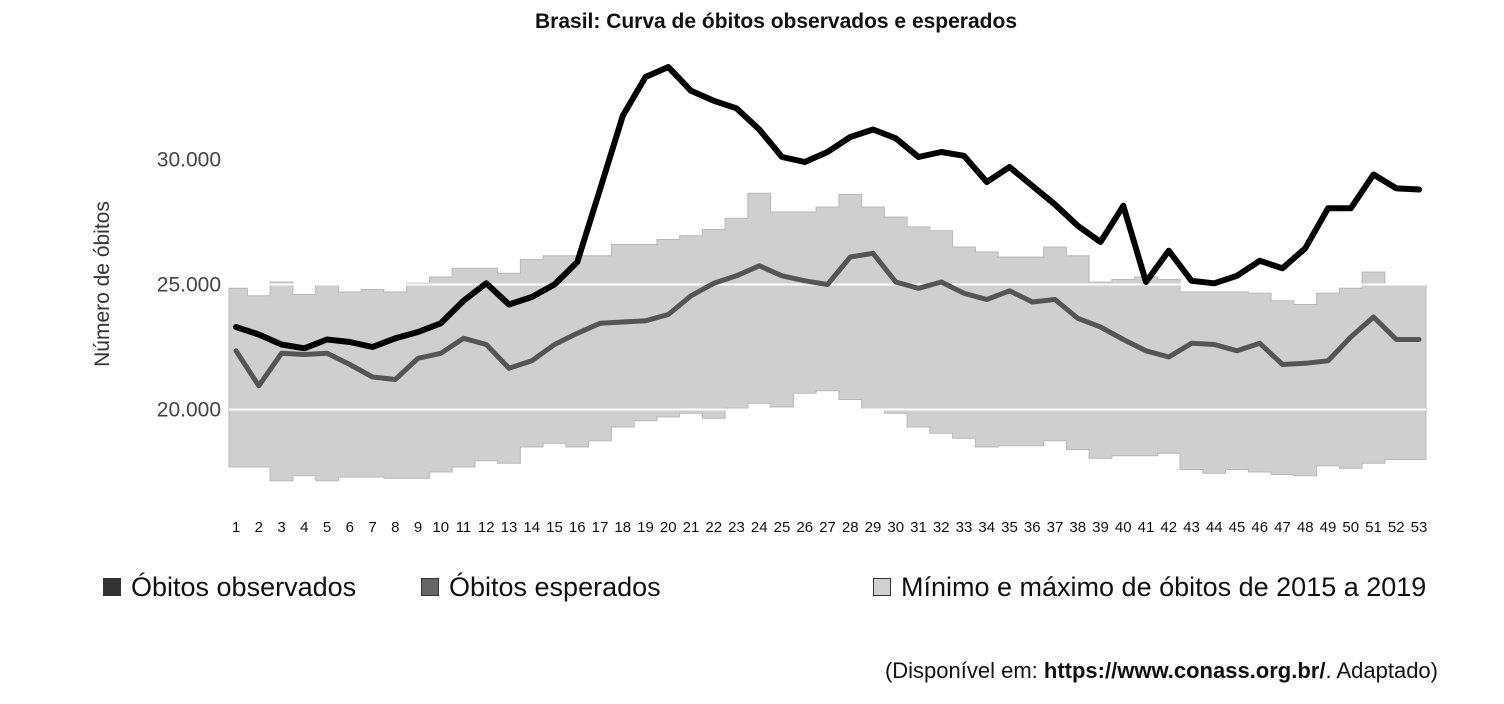  What do you see at coordinates (850, 527) in the screenshot?
I see `x-tick-label: 28` at bounding box center [850, 527].